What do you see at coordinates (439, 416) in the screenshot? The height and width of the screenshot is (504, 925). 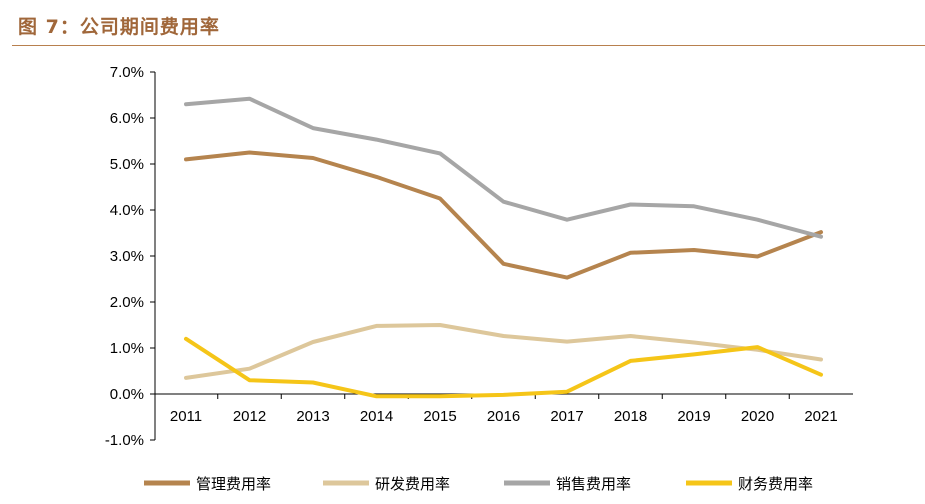 I see `x-tick-label: 2015` at bounding box center [439, 416].